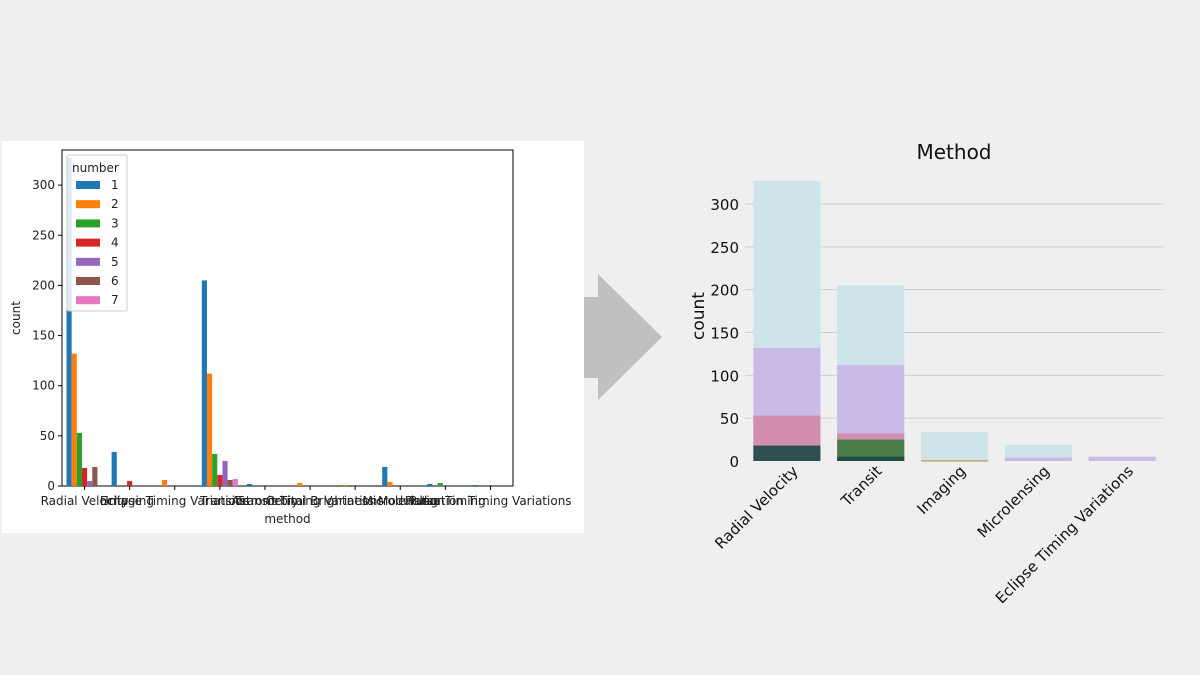 This screenshot has width=1200, height=675. Describe the element at coordinates (490, 501) in the screenshot. I see `left-x-tick-label: Pulsation Timing Variations` at that location.